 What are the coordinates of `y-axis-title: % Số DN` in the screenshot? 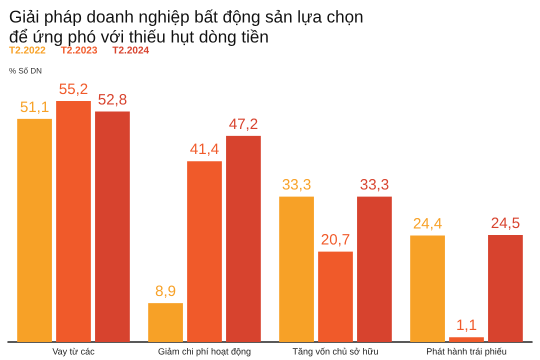 It's located at (25, 71).